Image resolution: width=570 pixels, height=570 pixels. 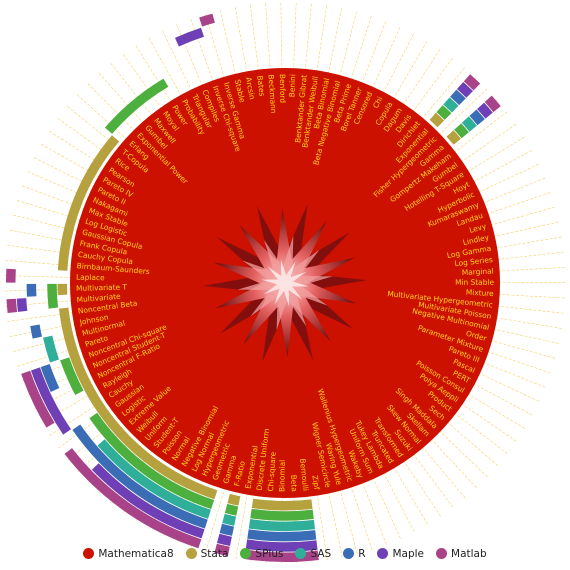 I want to click on legend-label: Stata, so click(x=214, y=554).